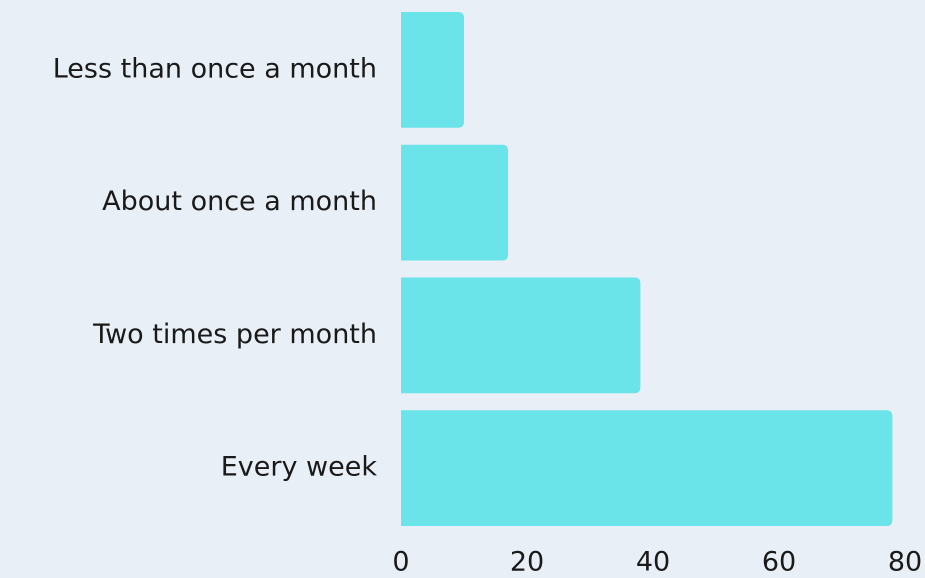 The height and width of the screenshot is (578, 925). I want to click on y-tick-label: Every week, so click(299, 467).